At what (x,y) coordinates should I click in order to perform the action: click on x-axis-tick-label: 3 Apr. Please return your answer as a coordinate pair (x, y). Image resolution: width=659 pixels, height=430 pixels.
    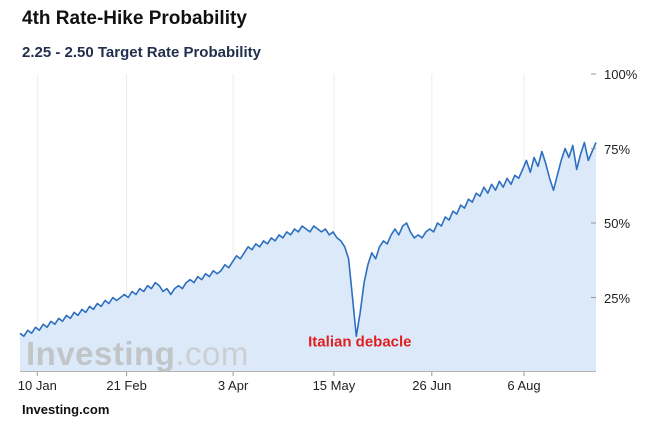
    Looking at the image, I should click on (233, 385).